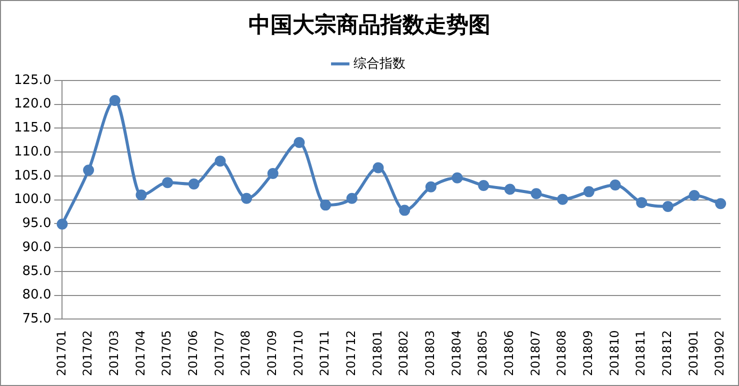  Describe the element at coordinates (588, 353) in the screenshot. I see `x-tick-label: 201809` at that location.